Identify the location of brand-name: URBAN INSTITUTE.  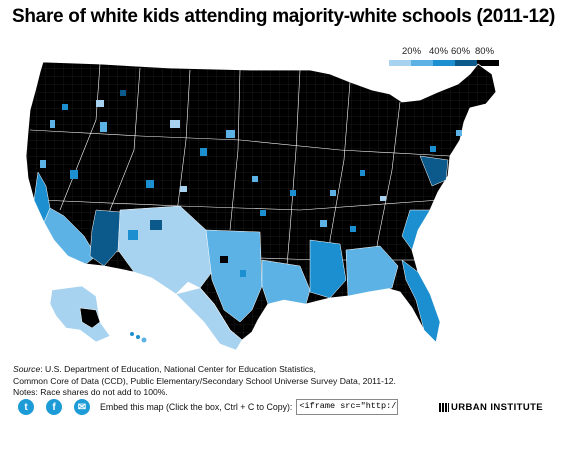
(497, 407).